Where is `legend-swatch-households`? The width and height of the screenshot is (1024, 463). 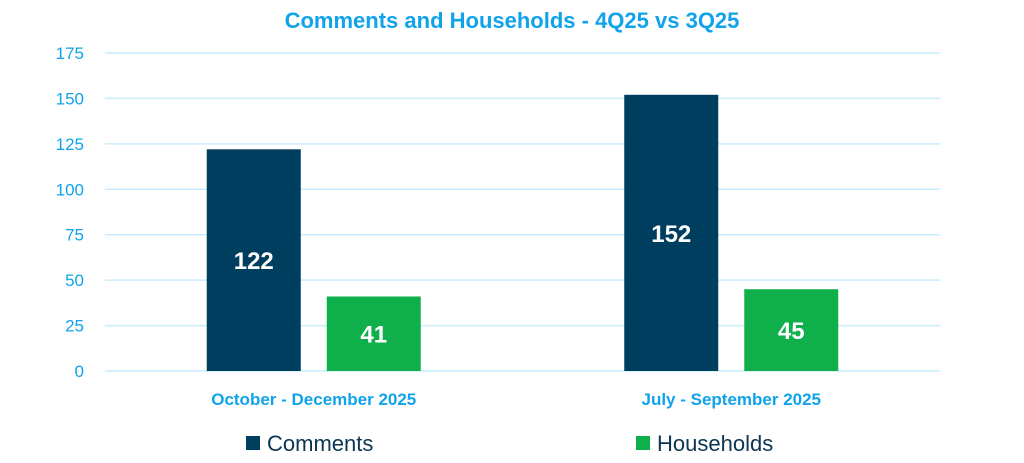 legend-swatch-households is located at coordinates (643, 443).